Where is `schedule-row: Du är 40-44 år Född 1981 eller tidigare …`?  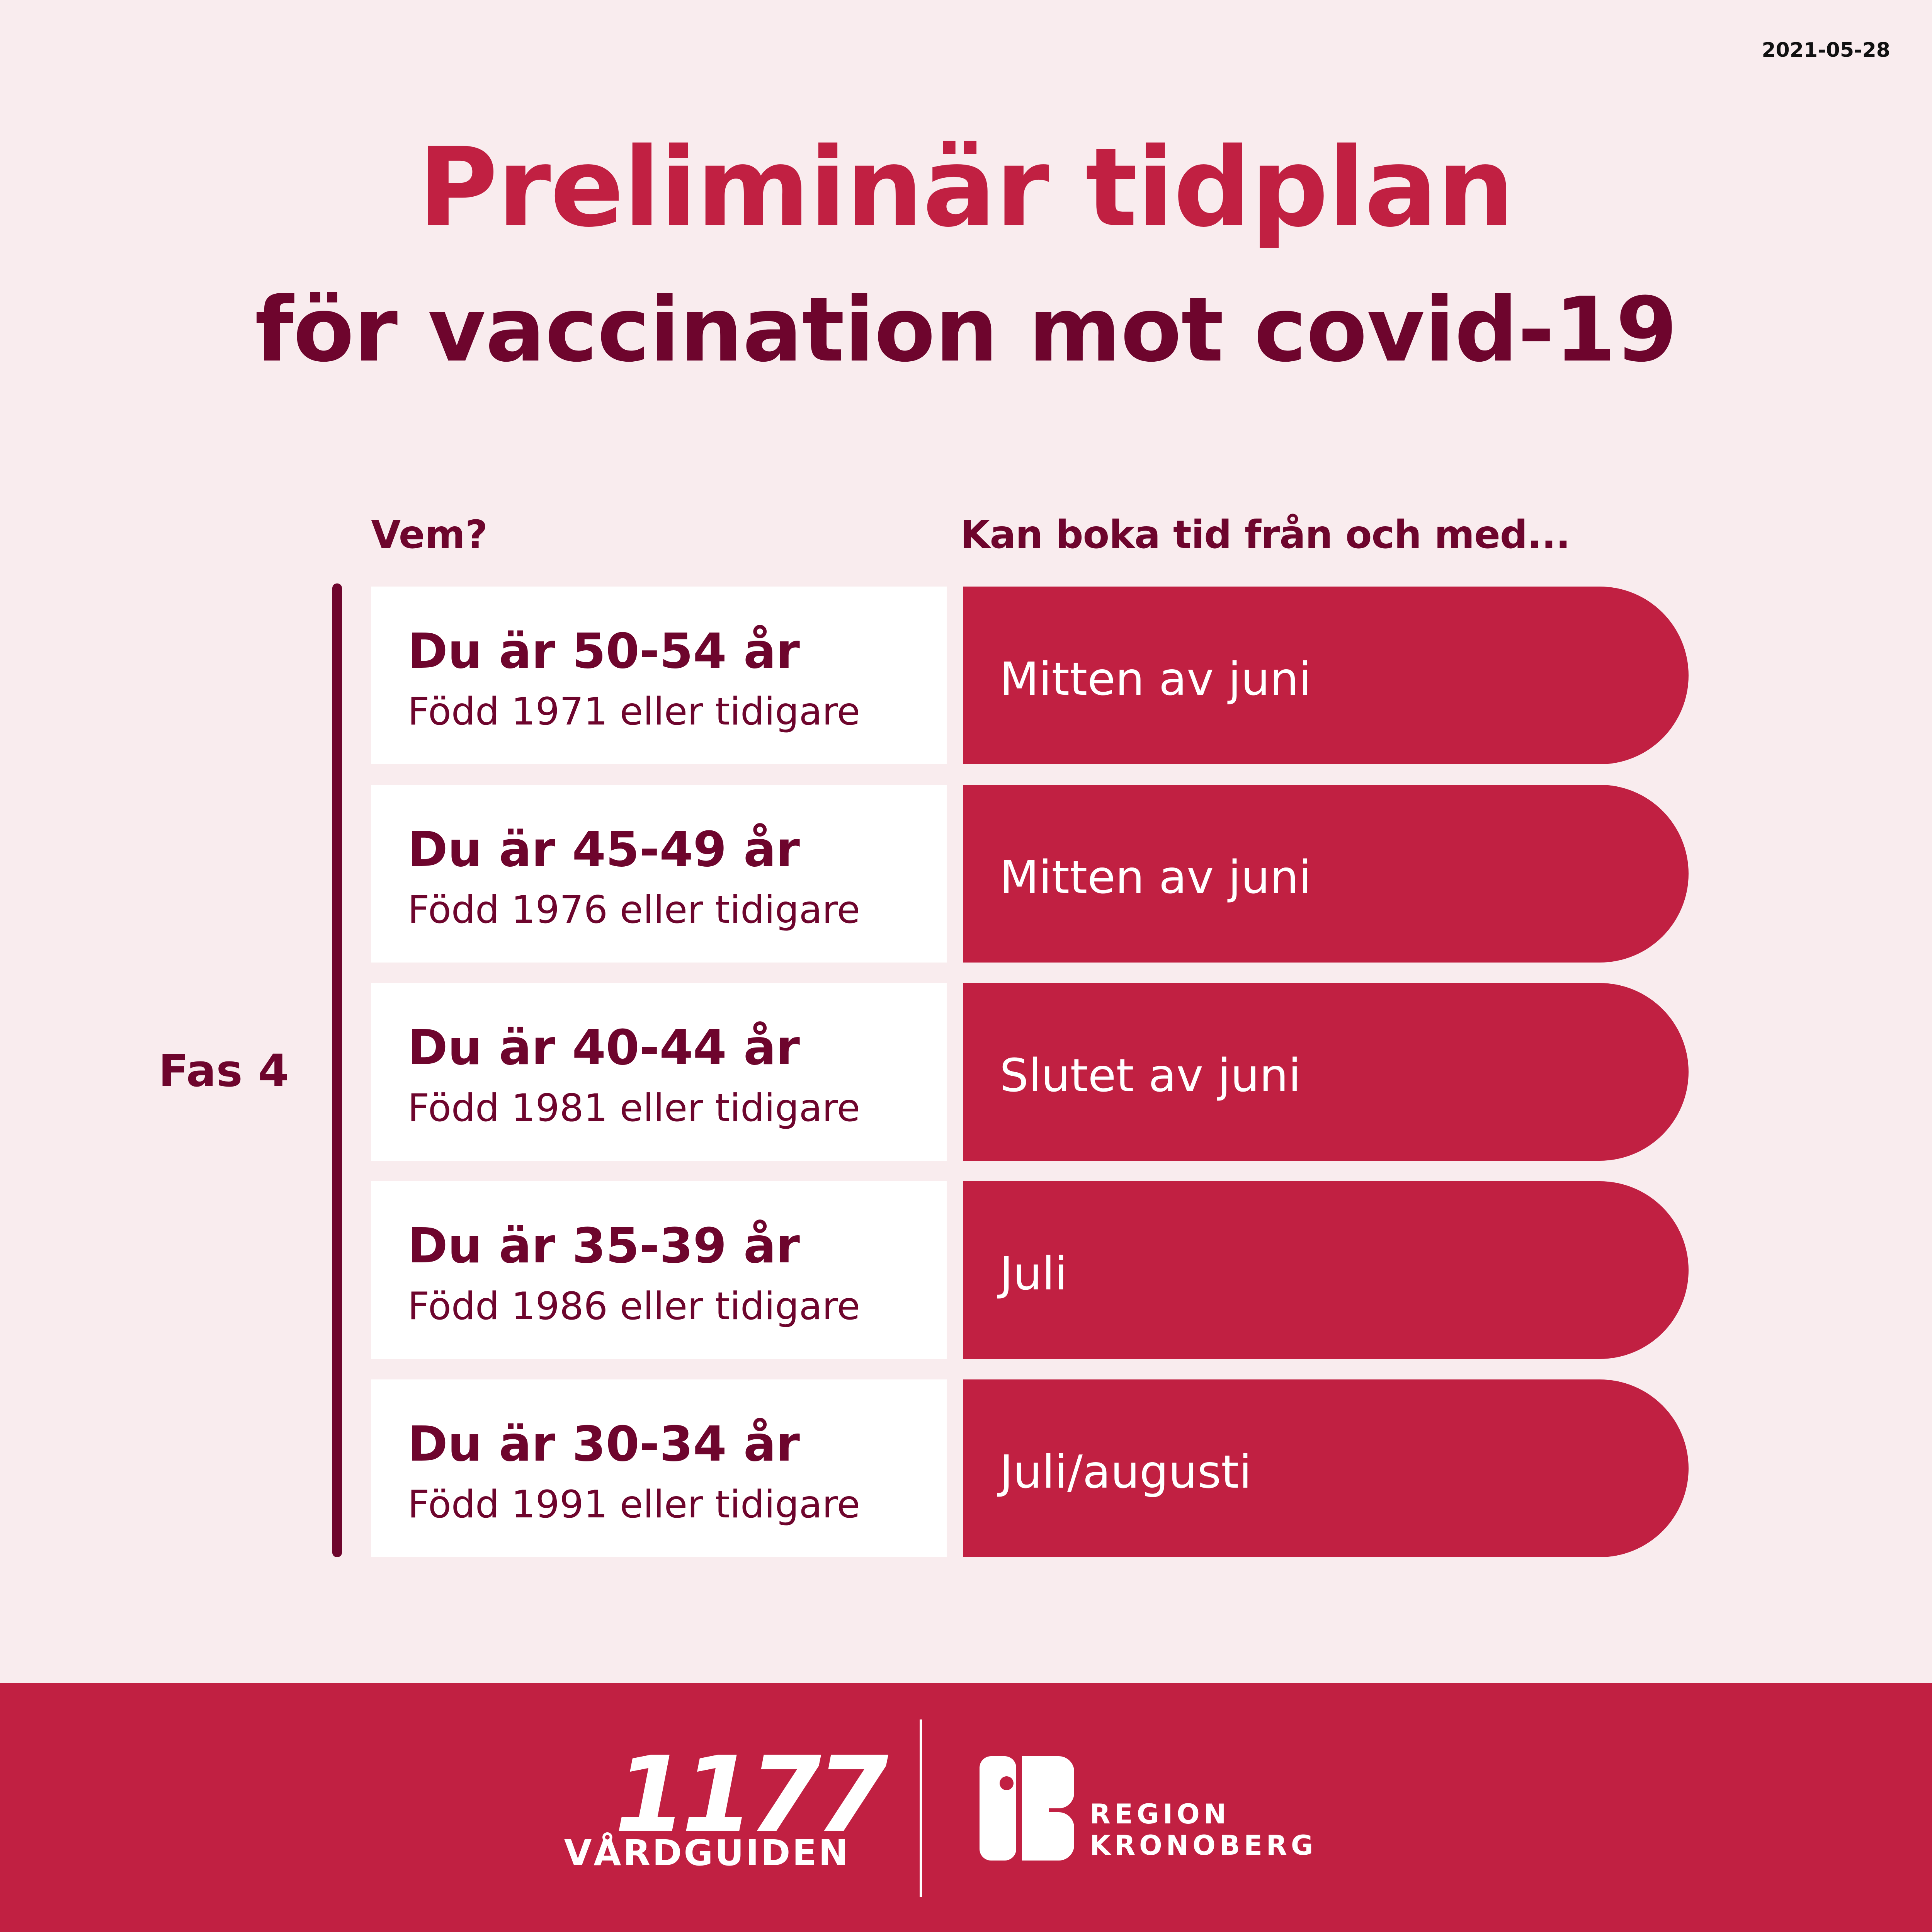
schedule-row: Du är 40-44 år Född 1981 eller tidigare … is located at coordinates (1030, 1072).